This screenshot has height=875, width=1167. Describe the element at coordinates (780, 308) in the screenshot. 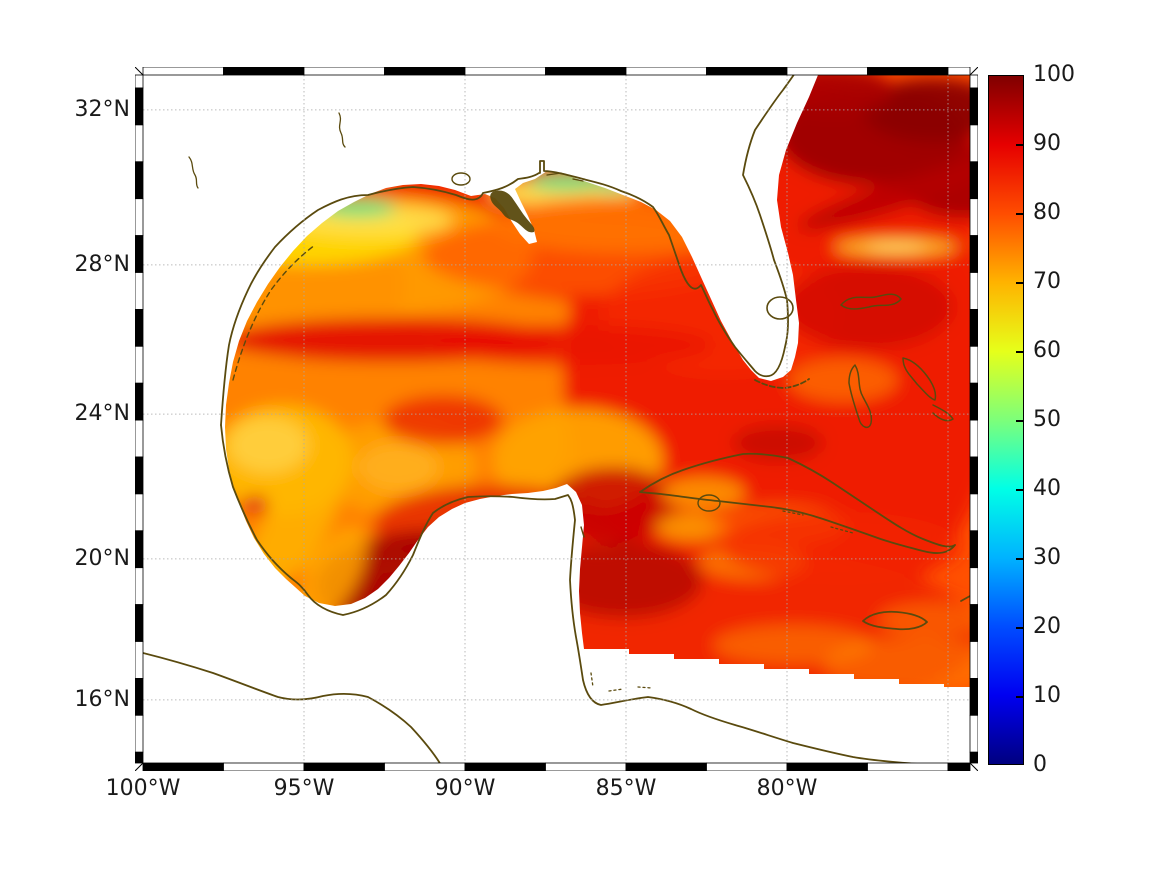

I see `lake-okeechobee` at that location.